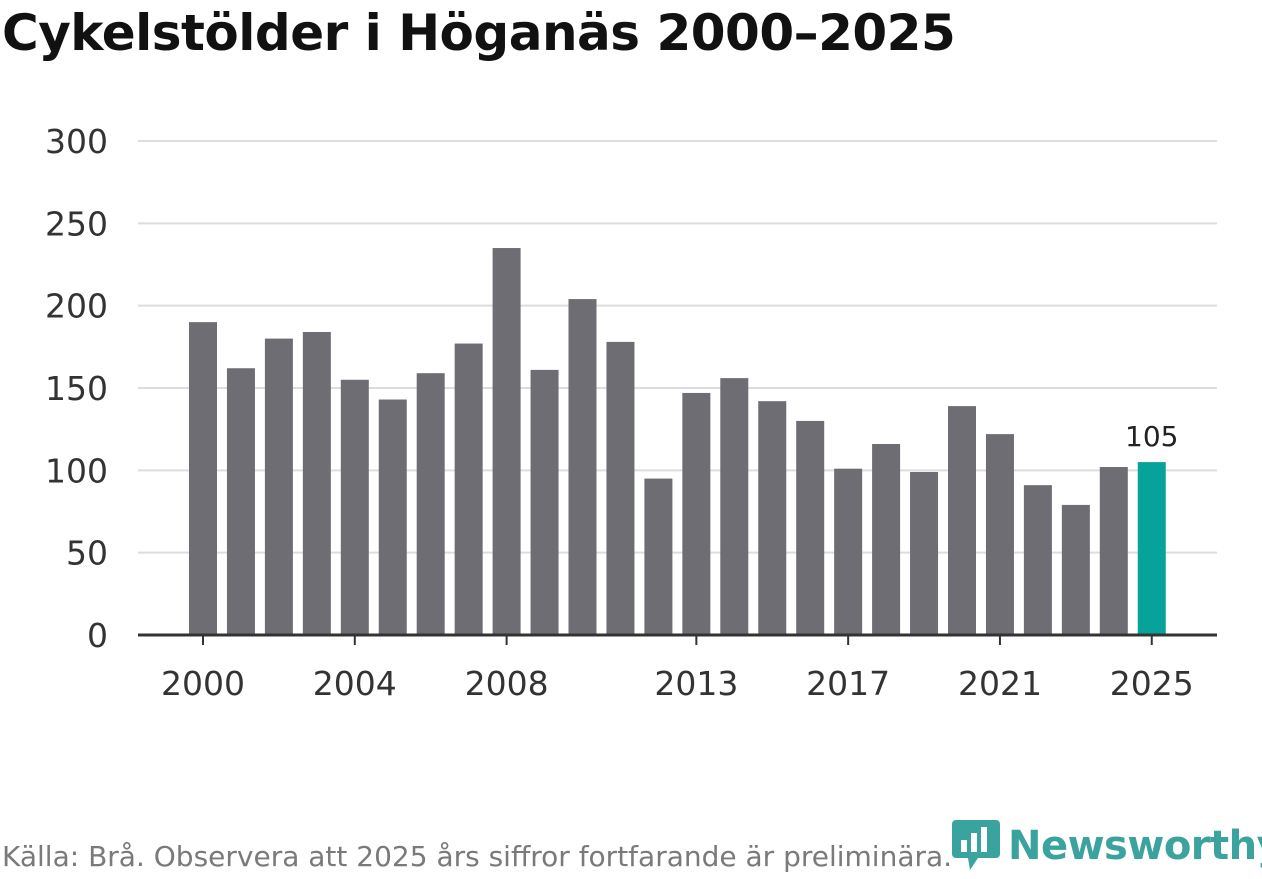 This screenshot has height=879, width=1262. Describe the element at coordinates (506, 442) in the screenshot. I see `bar-2008` at that location.